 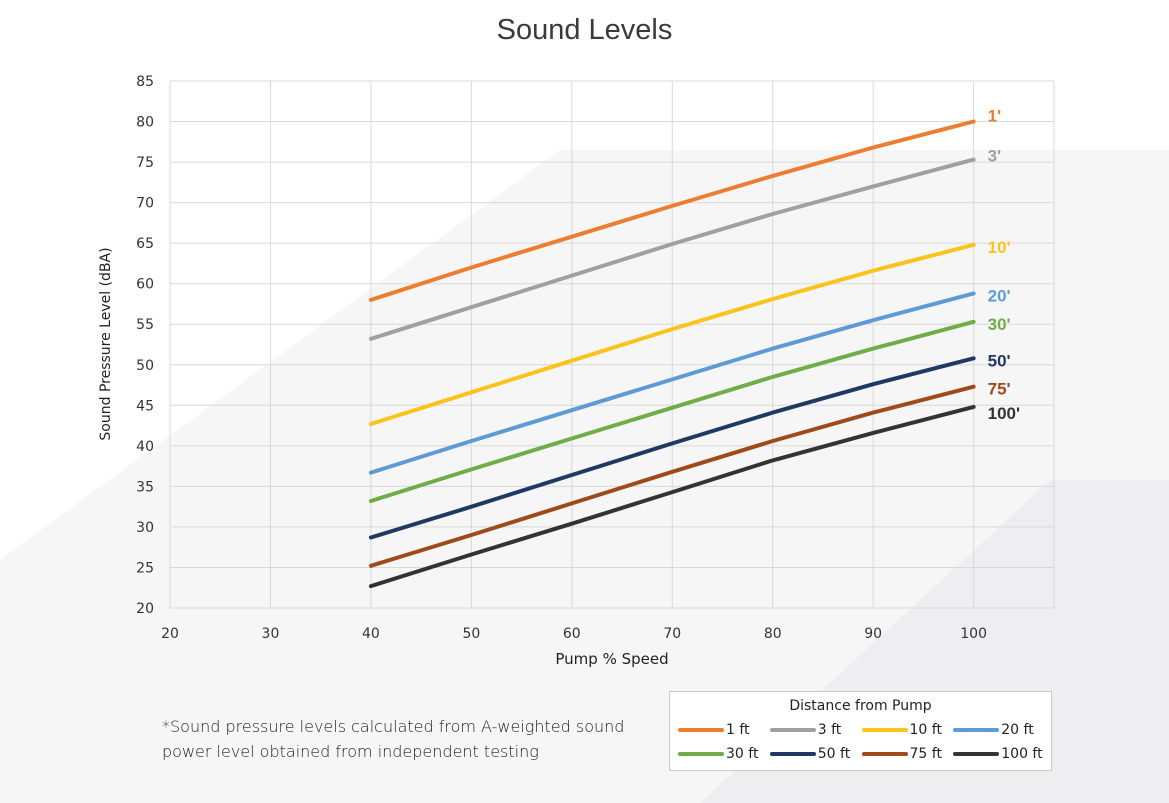 What do you see at coordinates (106, 343) in the screenshot?
I see `y-axis-label: Sound Pressure Level (dBA)` at bounding box center [106, 343].